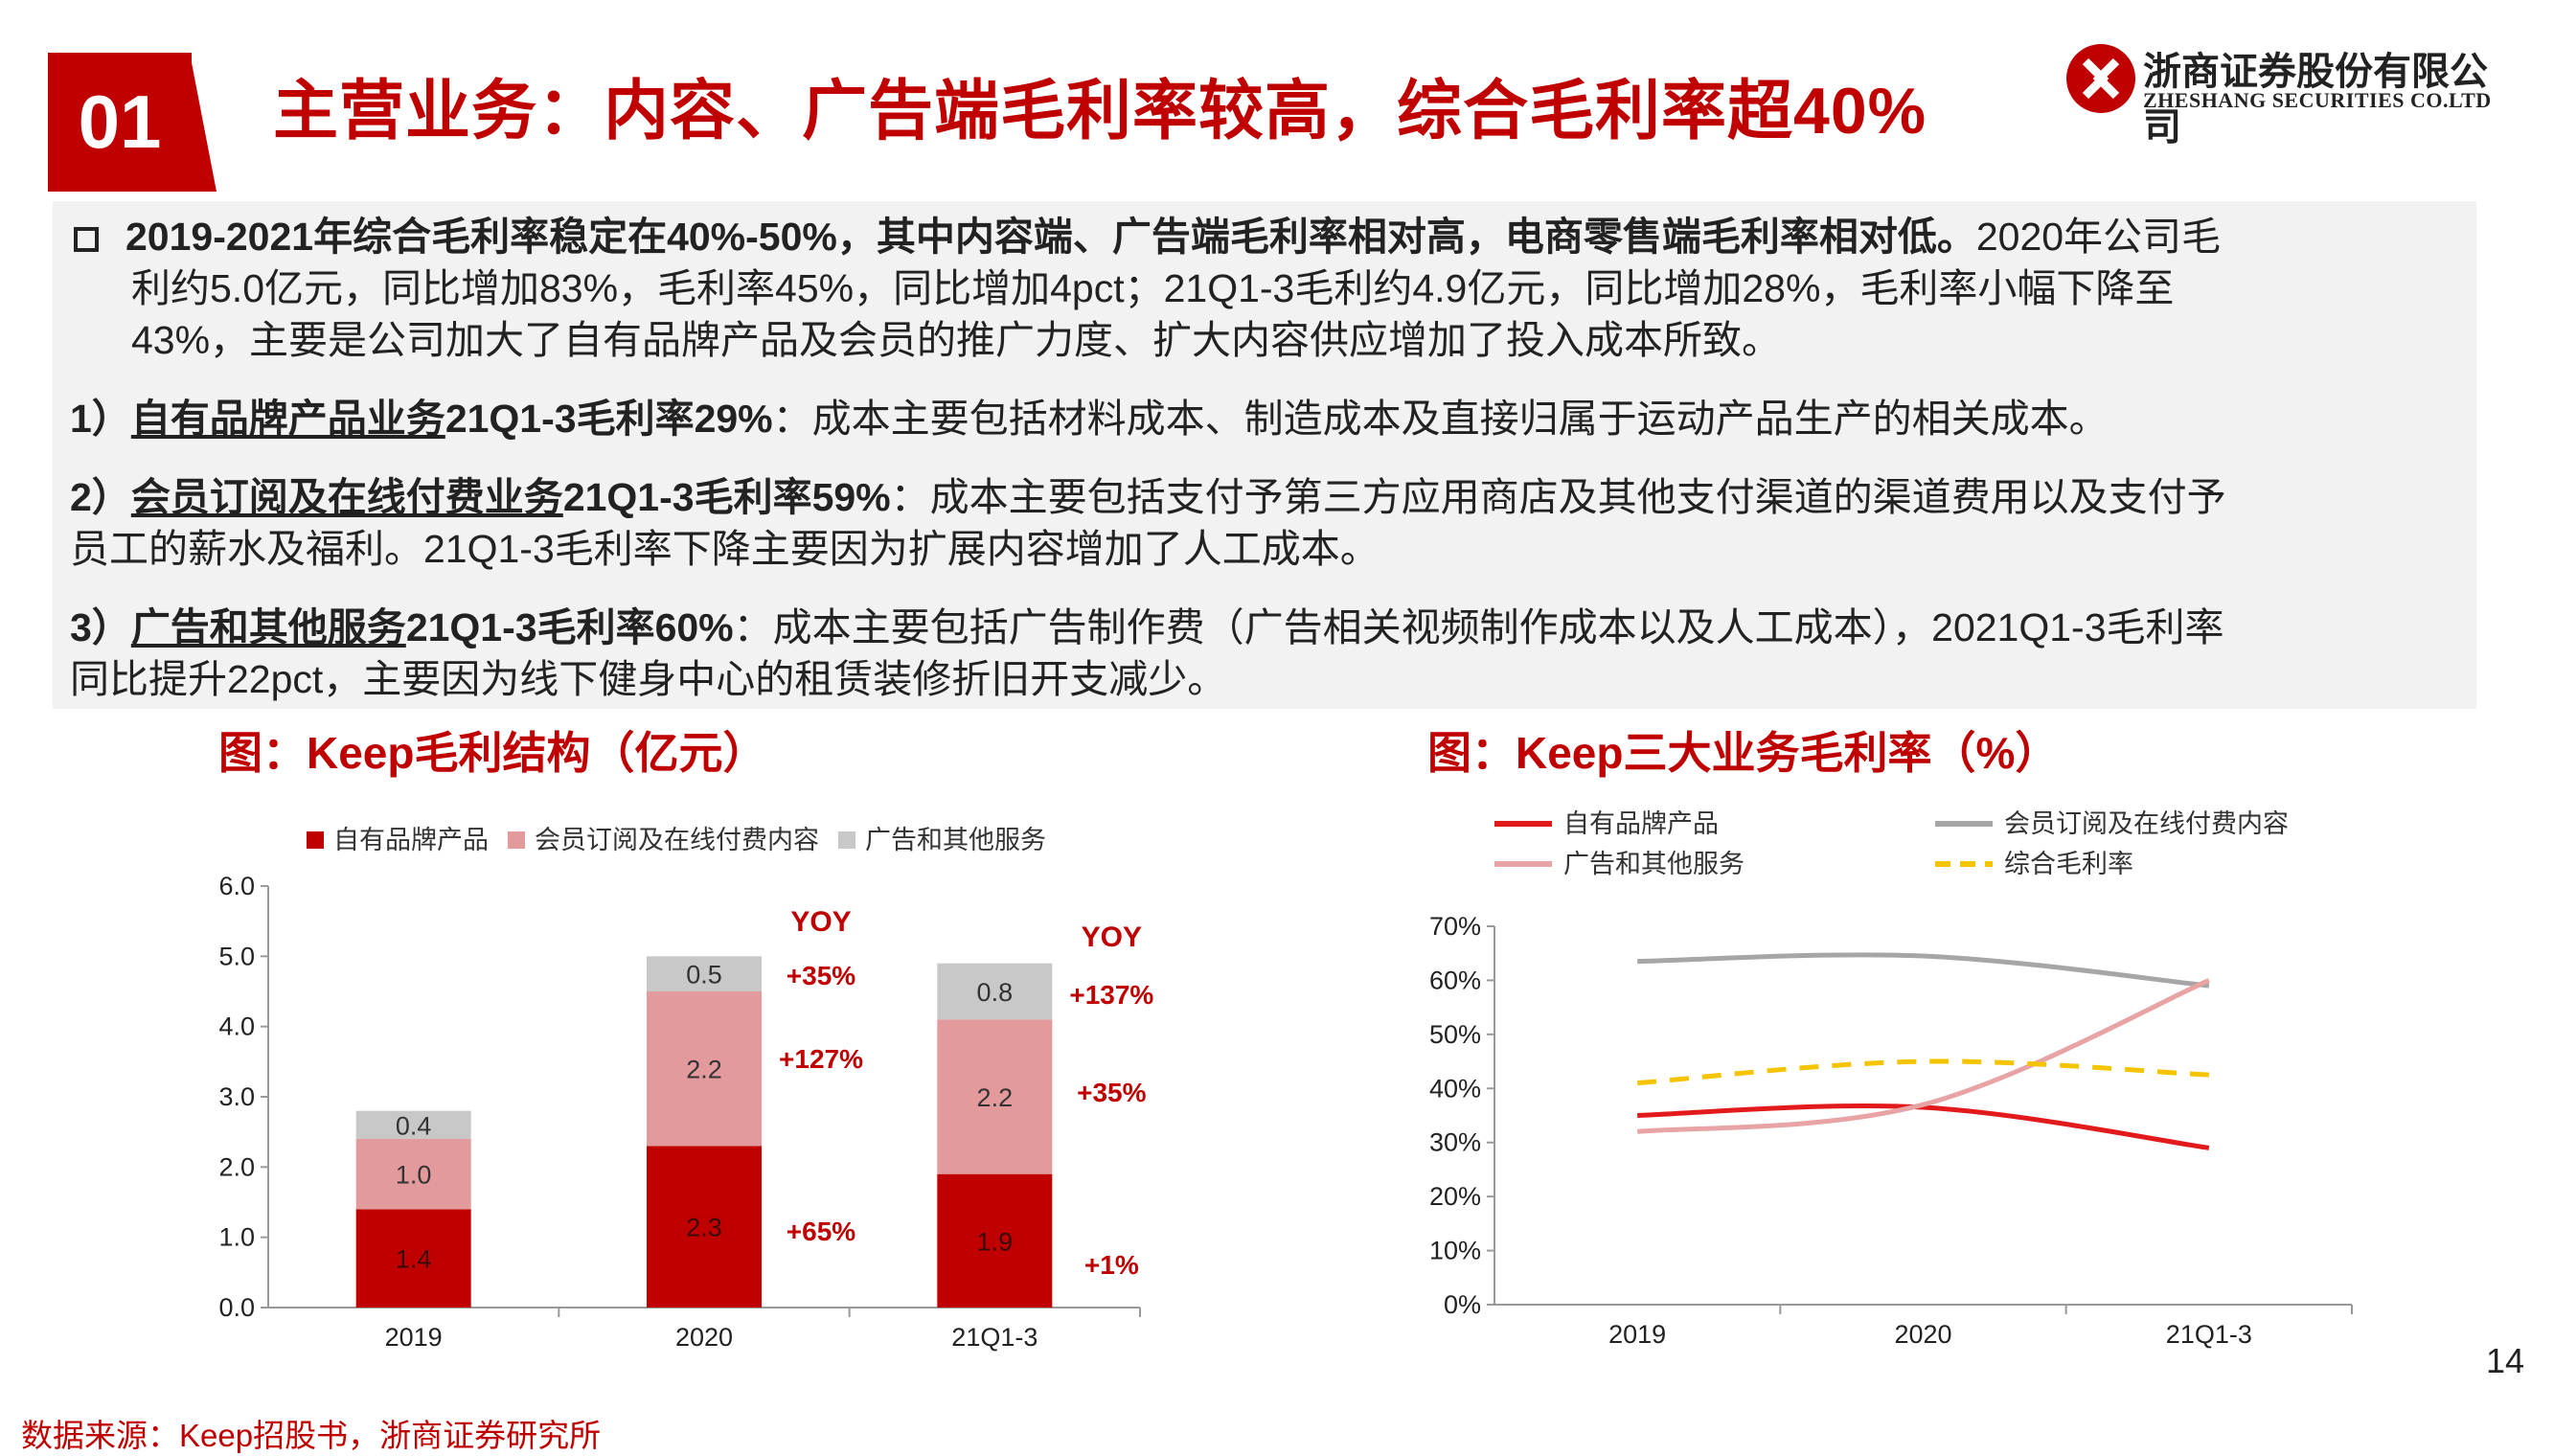 The image size is (2554, 1456). What do you see at coordinates (100, 497) in the screenshot?
I see `point-2-number: 2）` at bounding box center [100, 497].